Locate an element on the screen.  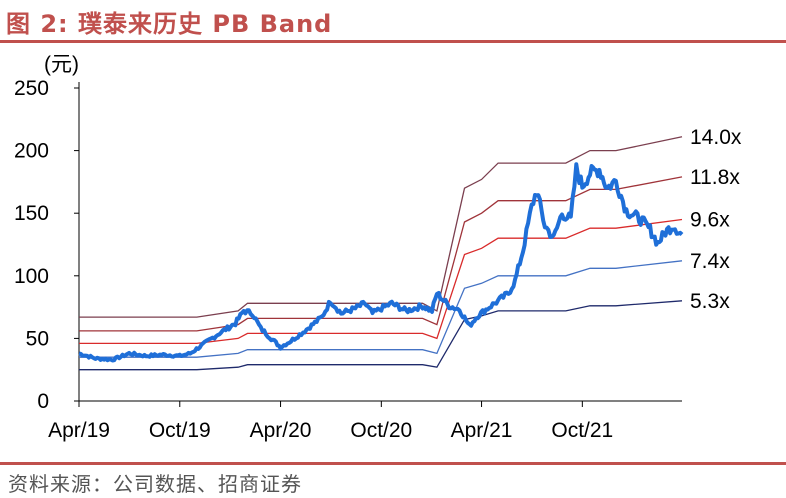
y-tick-label: 100 is located at coordinates (31, 276).